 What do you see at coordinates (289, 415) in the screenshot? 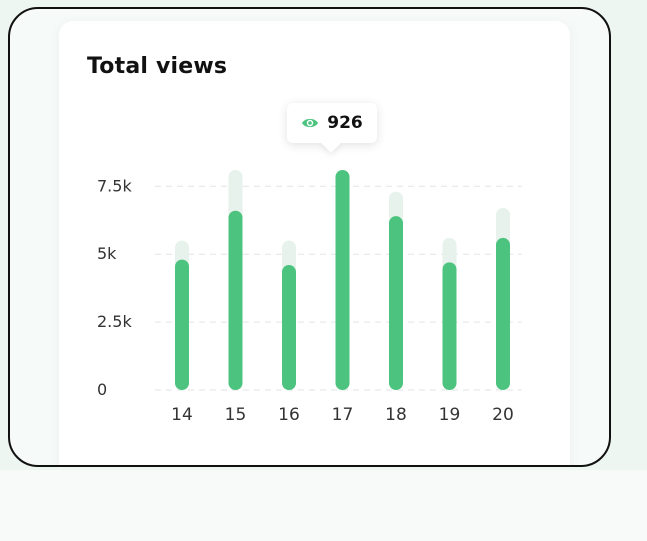
I see `x-tick-label: 16` at bounding box center [289, 415].